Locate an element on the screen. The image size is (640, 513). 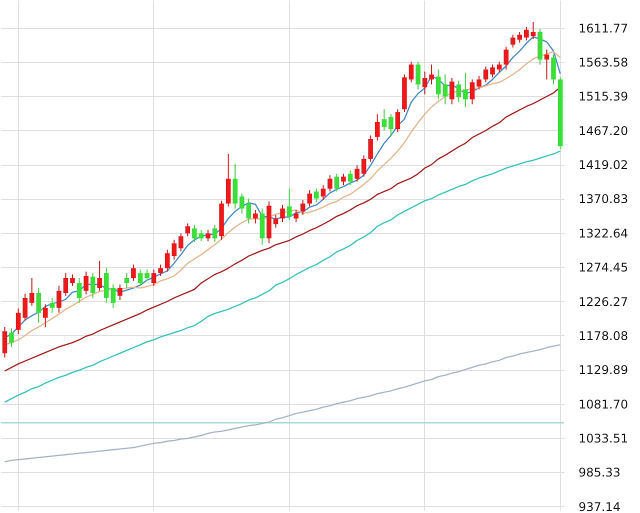
y-tick-label: 1178.08 is located at coordinates (603, 335).